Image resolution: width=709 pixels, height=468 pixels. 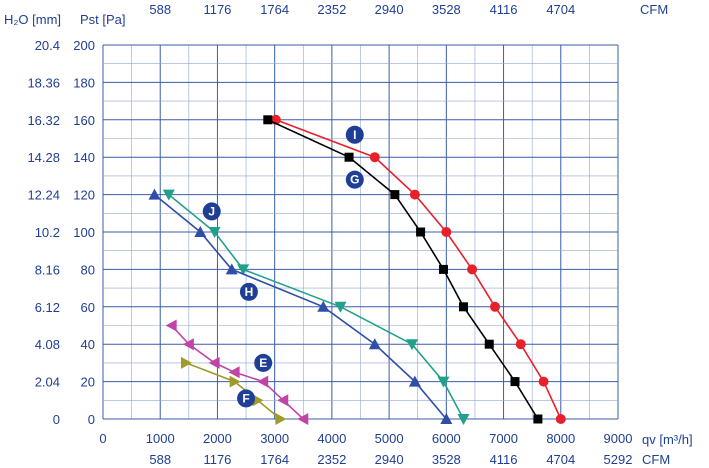 I want to click on y-tick-label-h2o: 0, so click(x=56, y=419).